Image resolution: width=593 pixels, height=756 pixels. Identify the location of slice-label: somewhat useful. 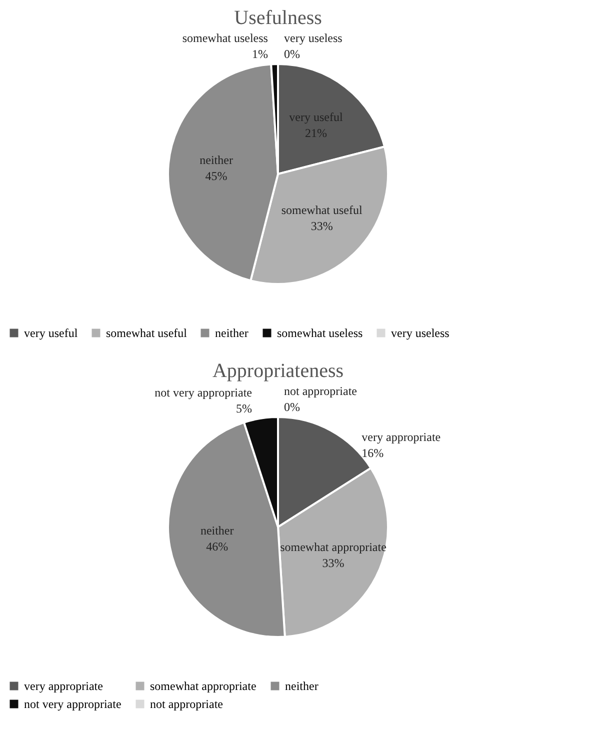
(322, 209).